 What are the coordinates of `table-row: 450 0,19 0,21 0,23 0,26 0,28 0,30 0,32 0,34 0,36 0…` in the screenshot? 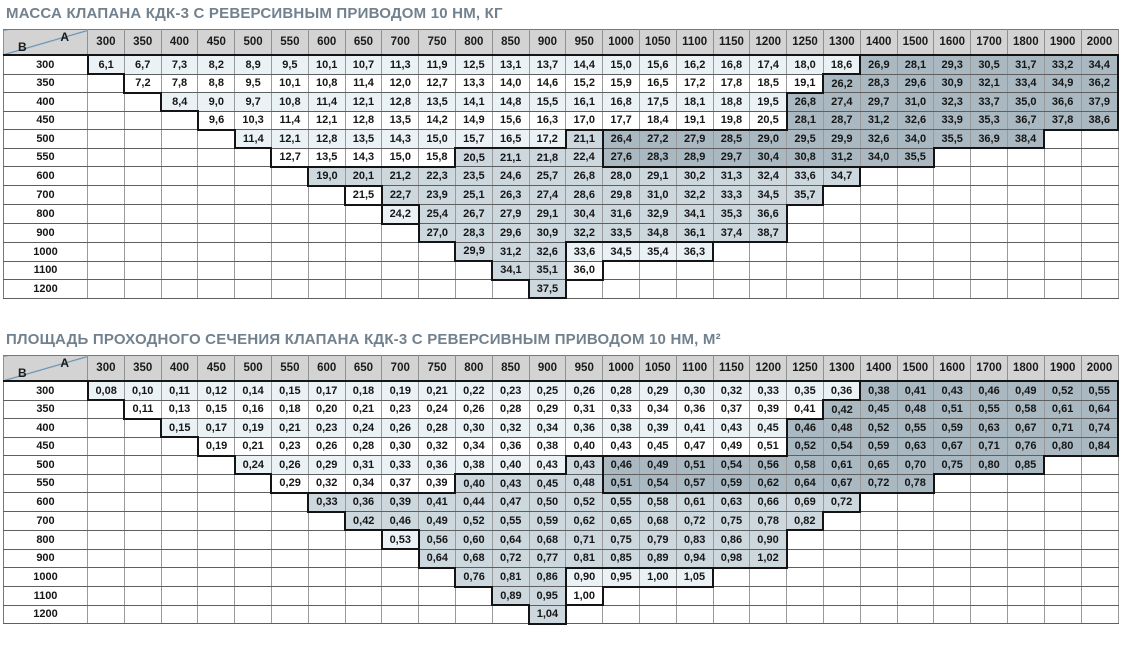 It's located at (561, 446).